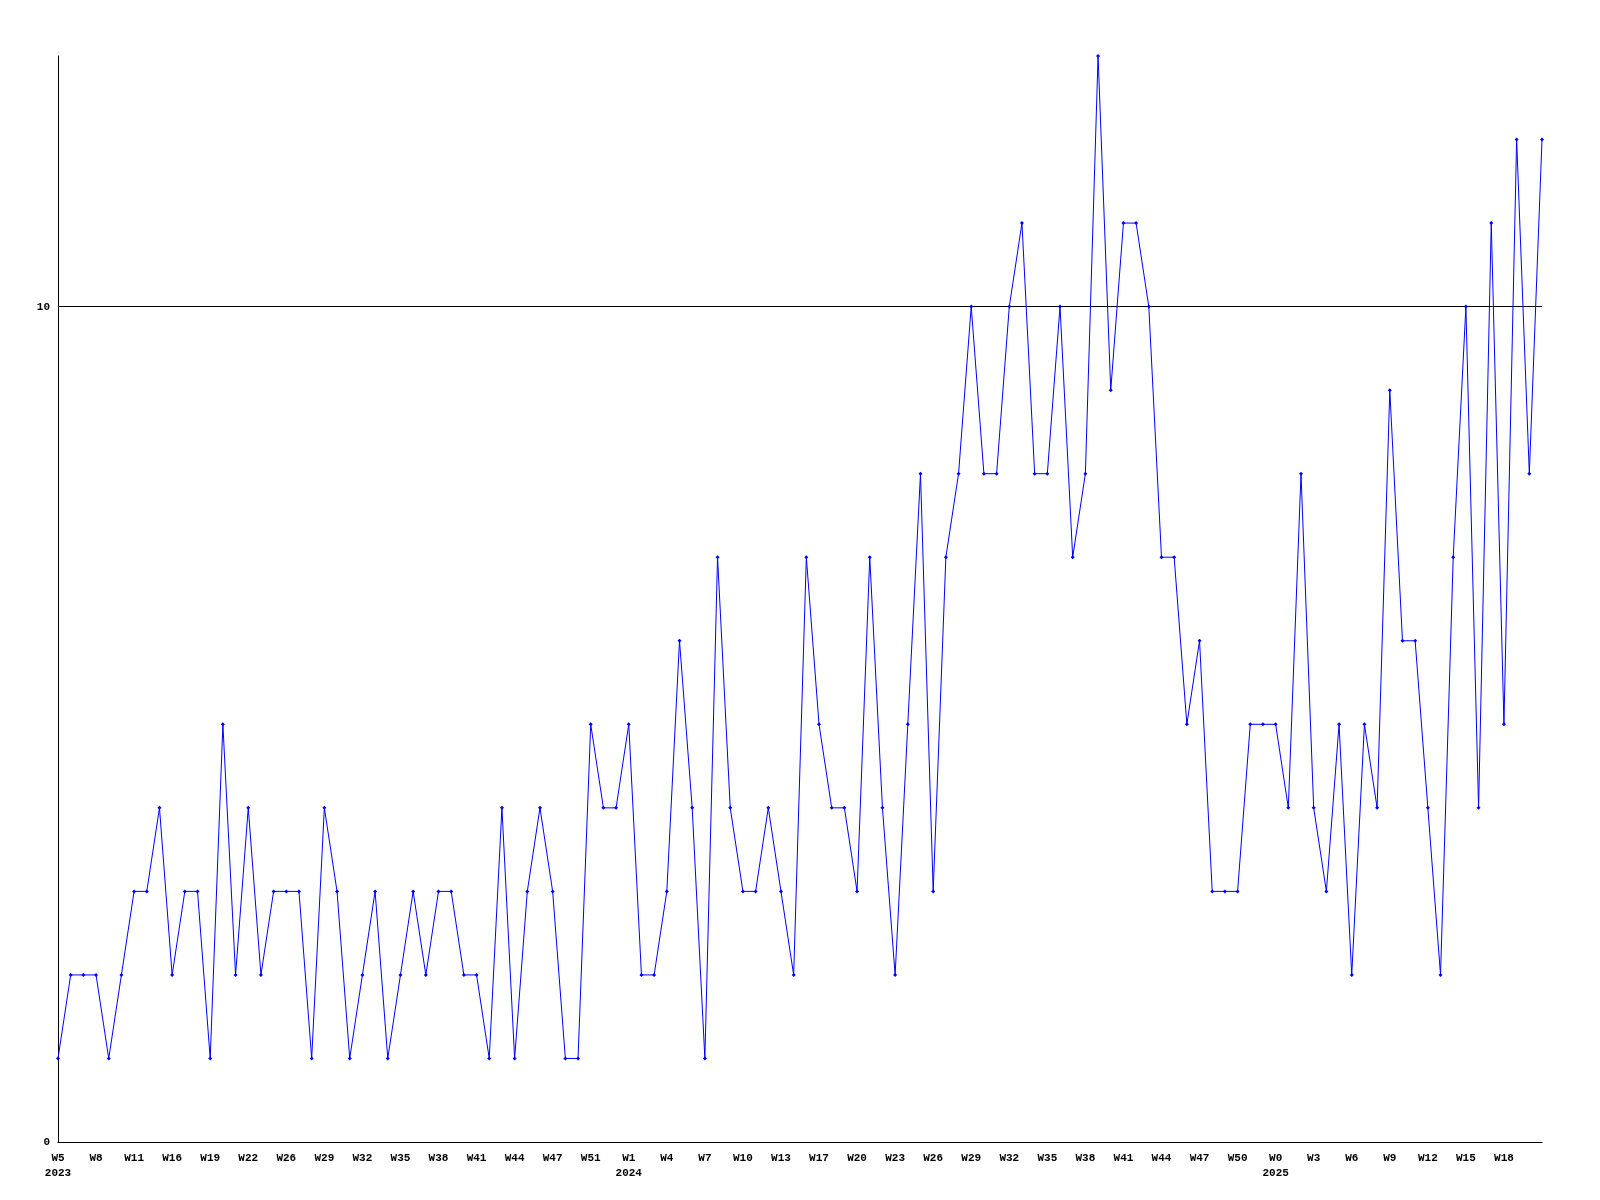 This screenshot has height=1200, width=1600. I want to click on x-tick-label: W10, so click(743, 1157).